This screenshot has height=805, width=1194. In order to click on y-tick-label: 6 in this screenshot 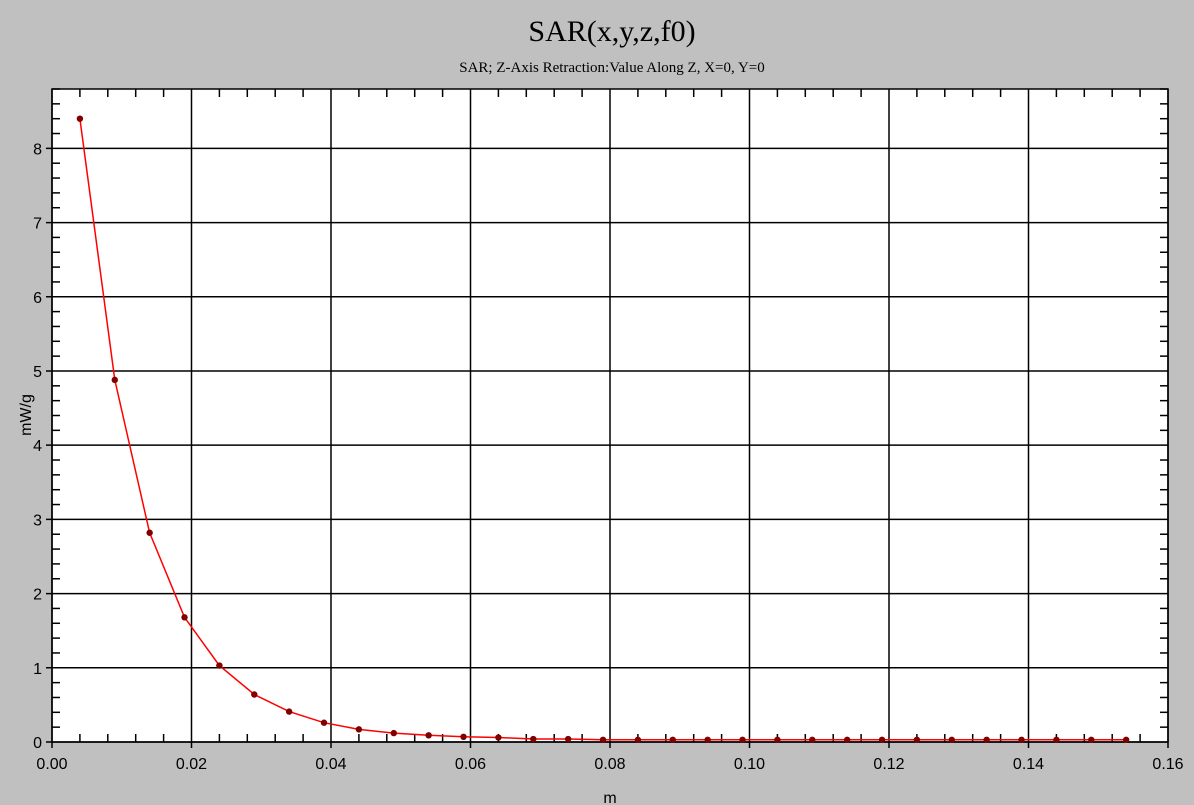, I will do `click(37, 298)`.